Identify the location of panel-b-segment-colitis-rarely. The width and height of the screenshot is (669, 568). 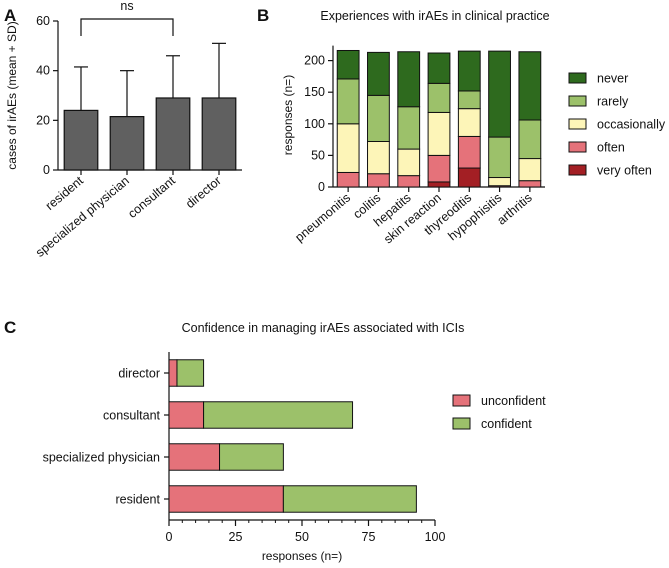
(378, 118).